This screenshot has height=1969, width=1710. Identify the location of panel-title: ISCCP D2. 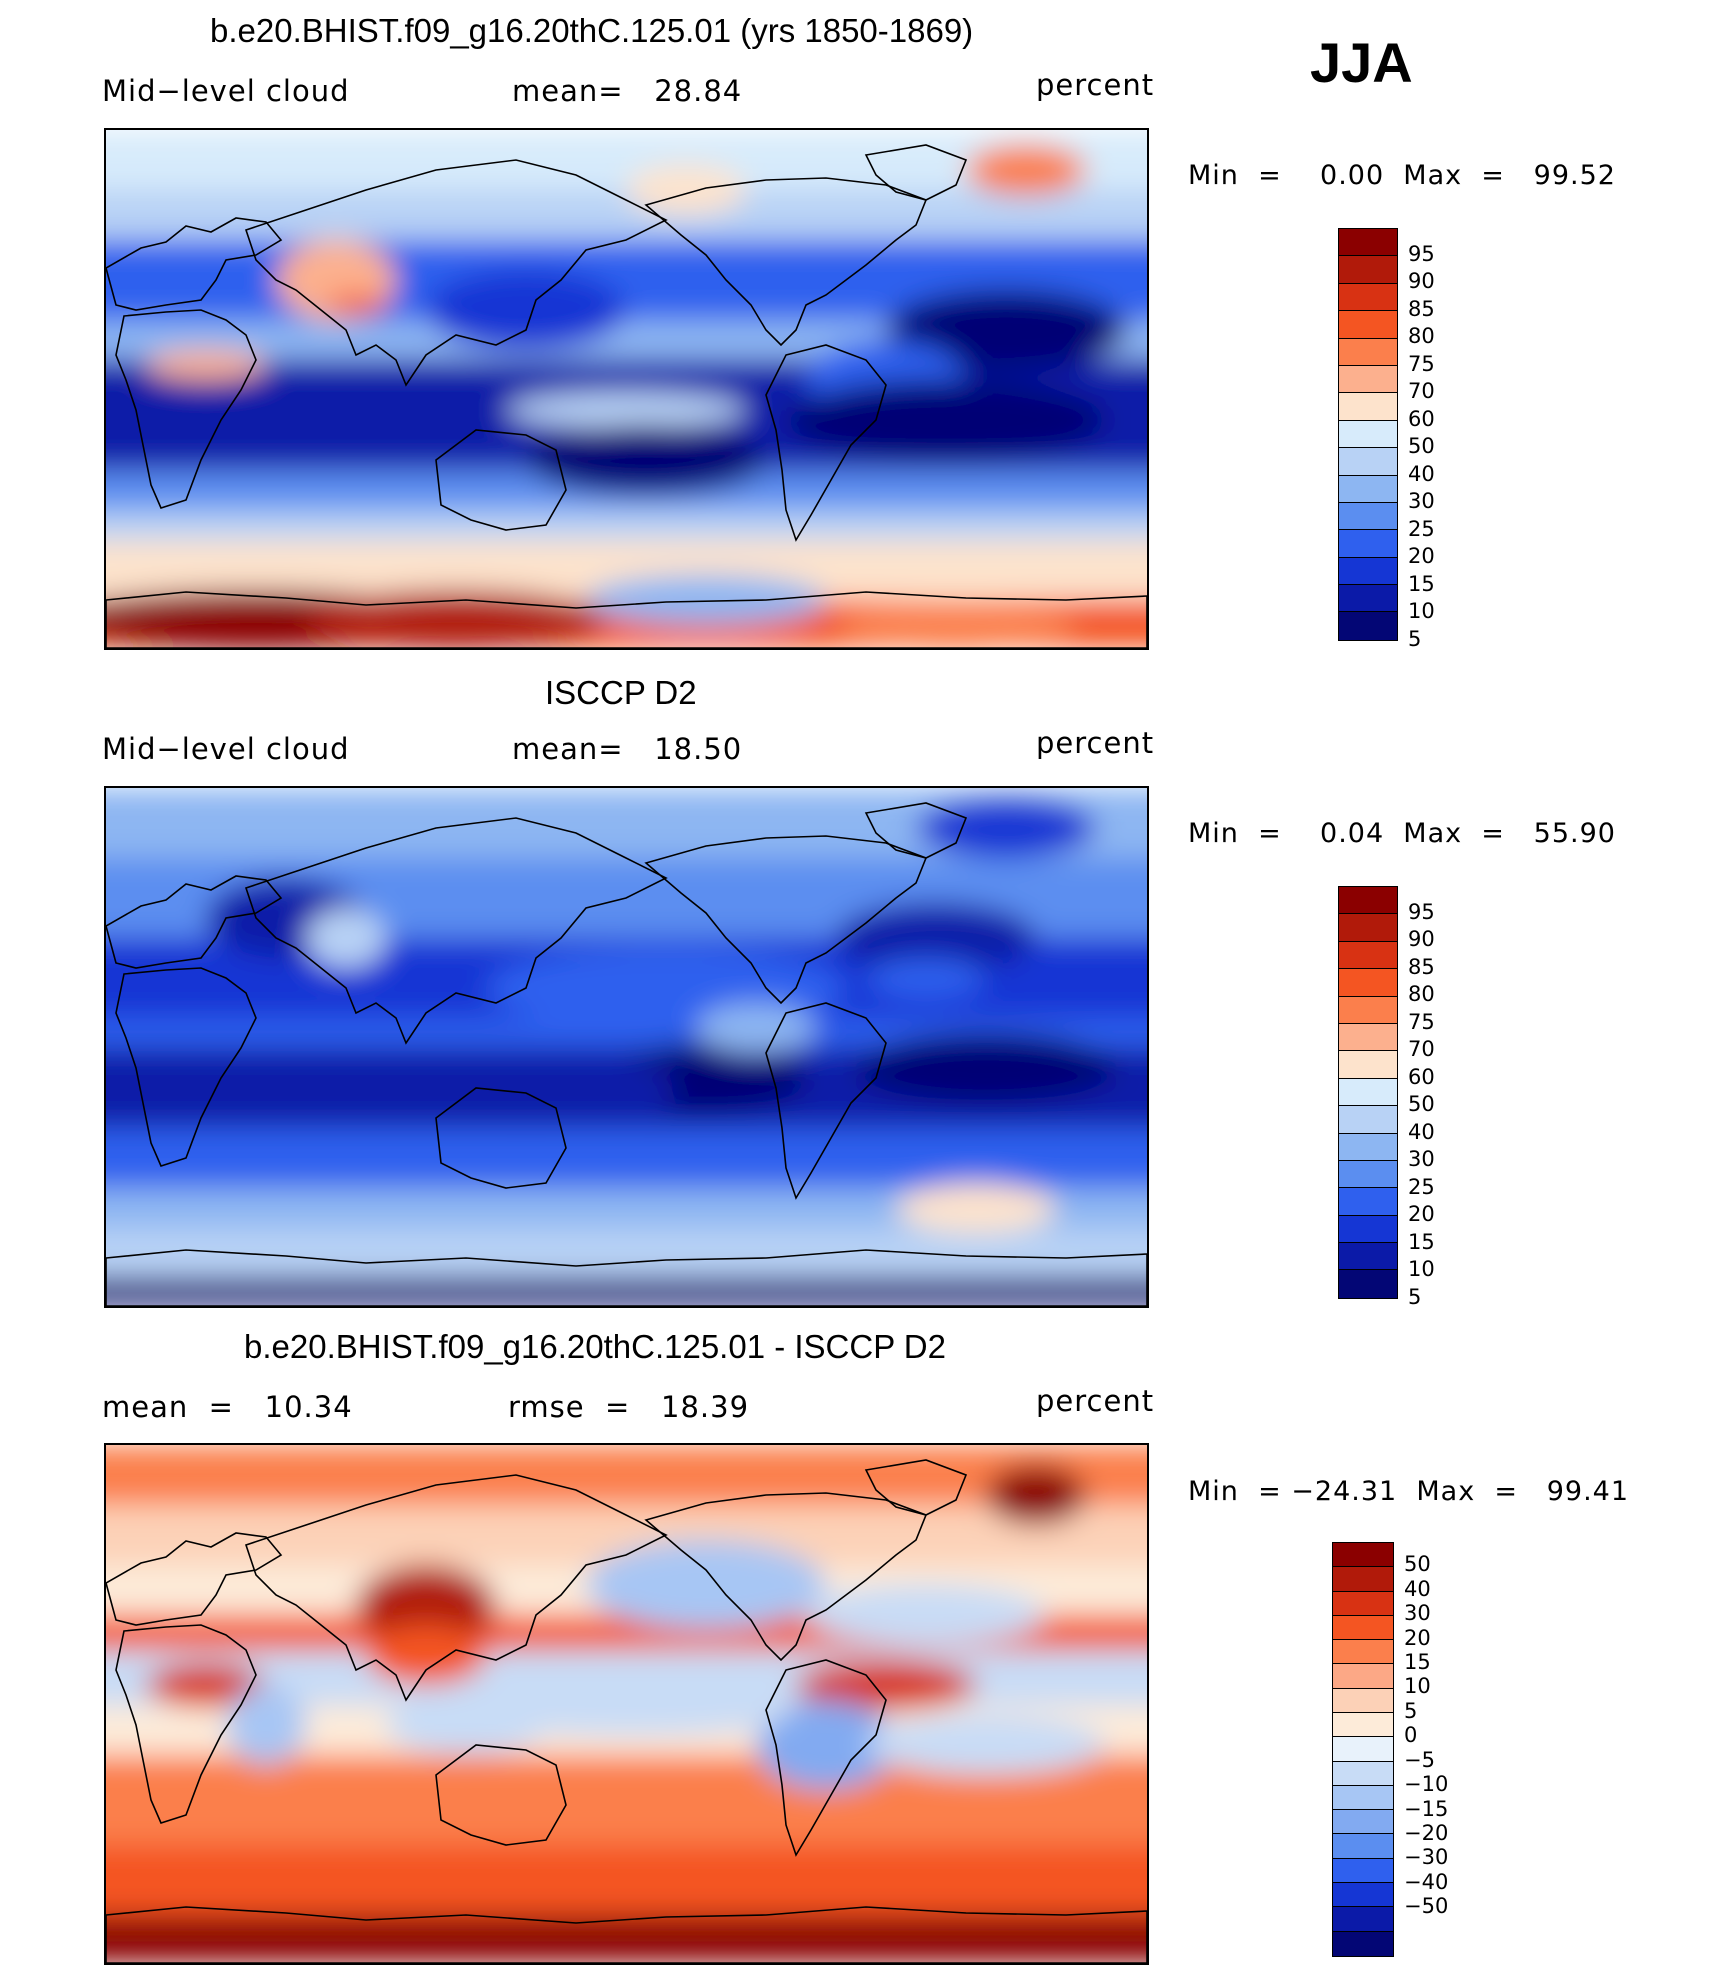
(621, 692).